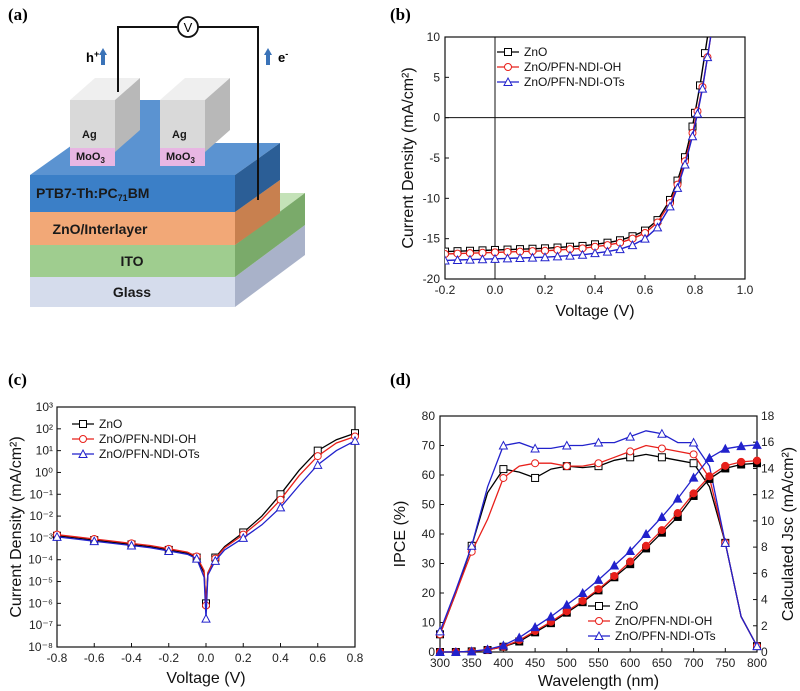 This screenshot has width=800, height=691. What do you see at coordinates (630, 663) in the screenshot?
I see `x-tick-label: 600` at bounding box center [630, 663].